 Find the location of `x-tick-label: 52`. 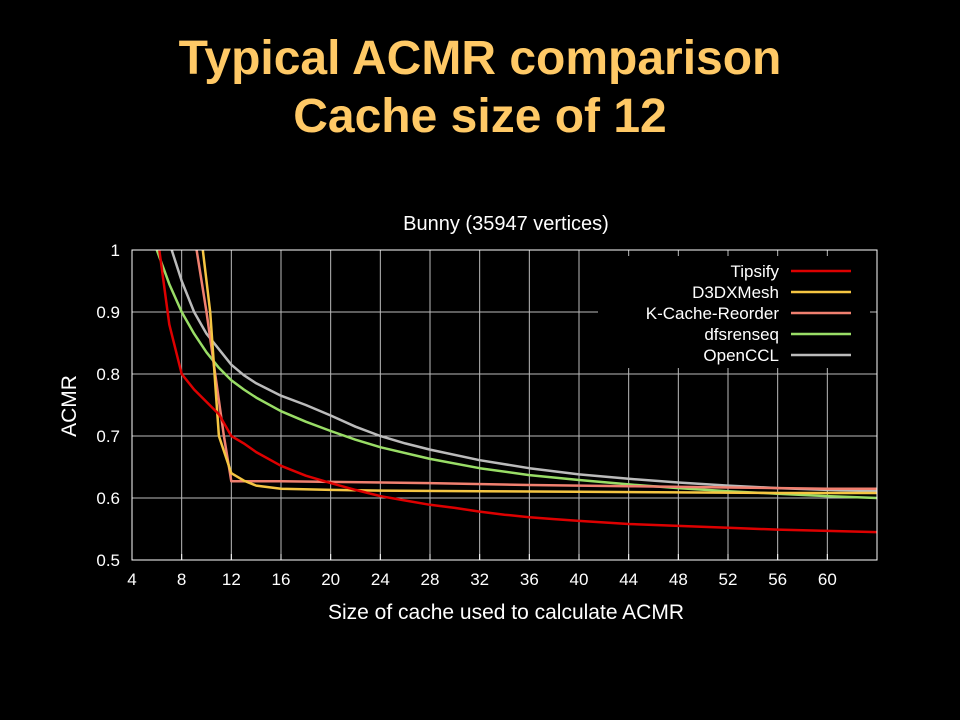

x-tick-label: 52 is located at coordinates (728, 579).